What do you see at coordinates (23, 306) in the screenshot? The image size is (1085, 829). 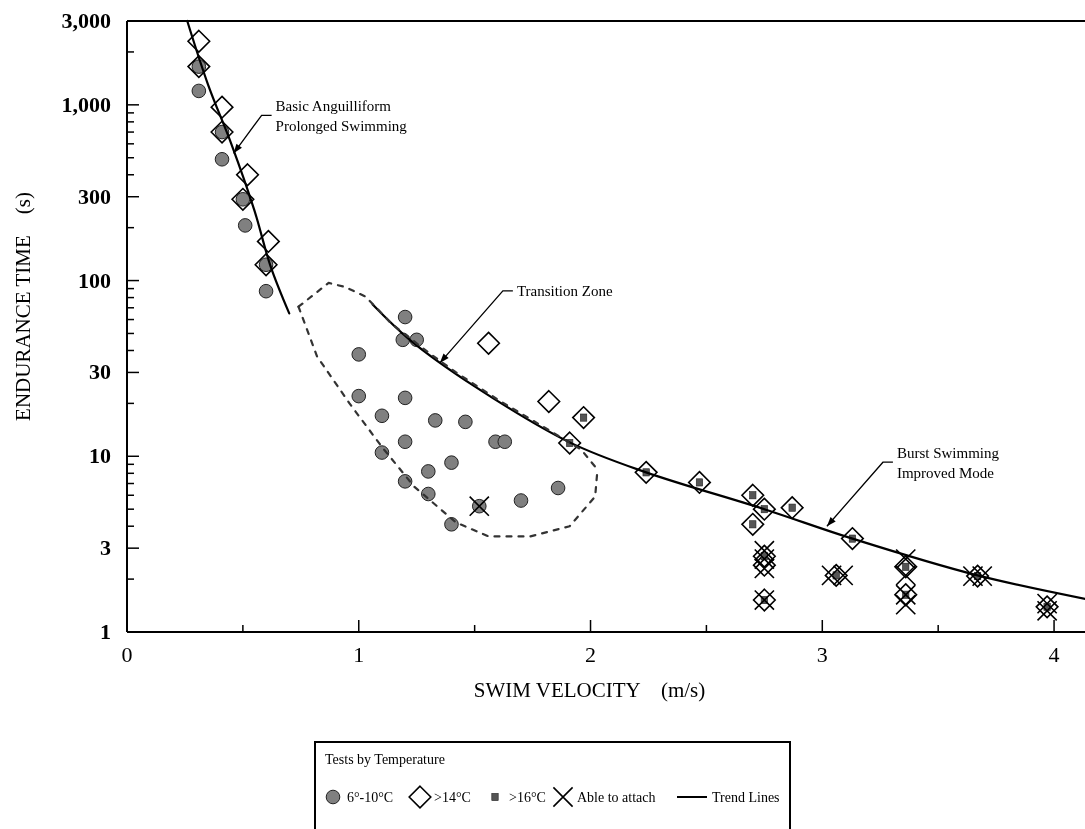 I see `y-axis-title: ENDURANCE TIME (s)` at bounding box center [23, 306].